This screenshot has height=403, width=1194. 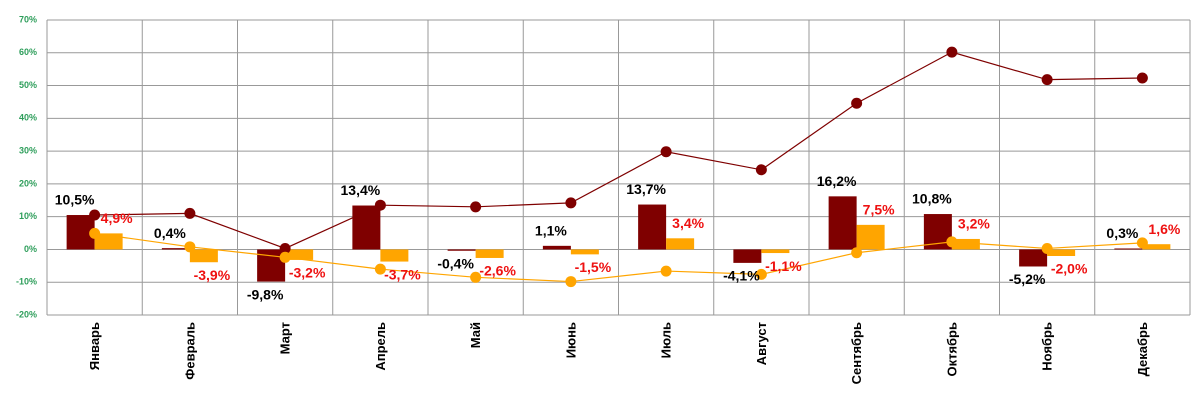 I want to click on x-tick-label: Февраль, so click(x=189, y=351).